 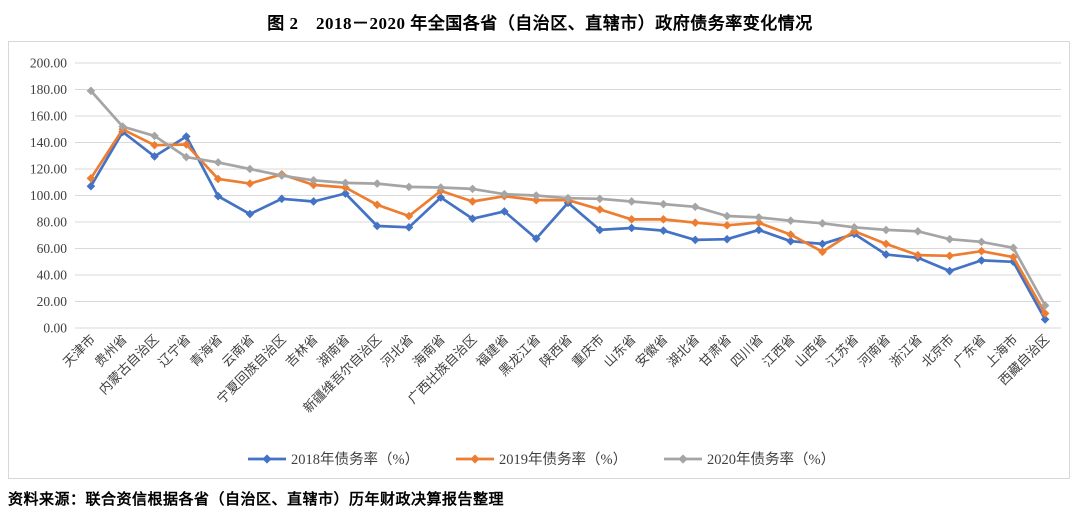 I want to click on legend-item-0: 2018年债务率（%）, so click(x=333, y=459).